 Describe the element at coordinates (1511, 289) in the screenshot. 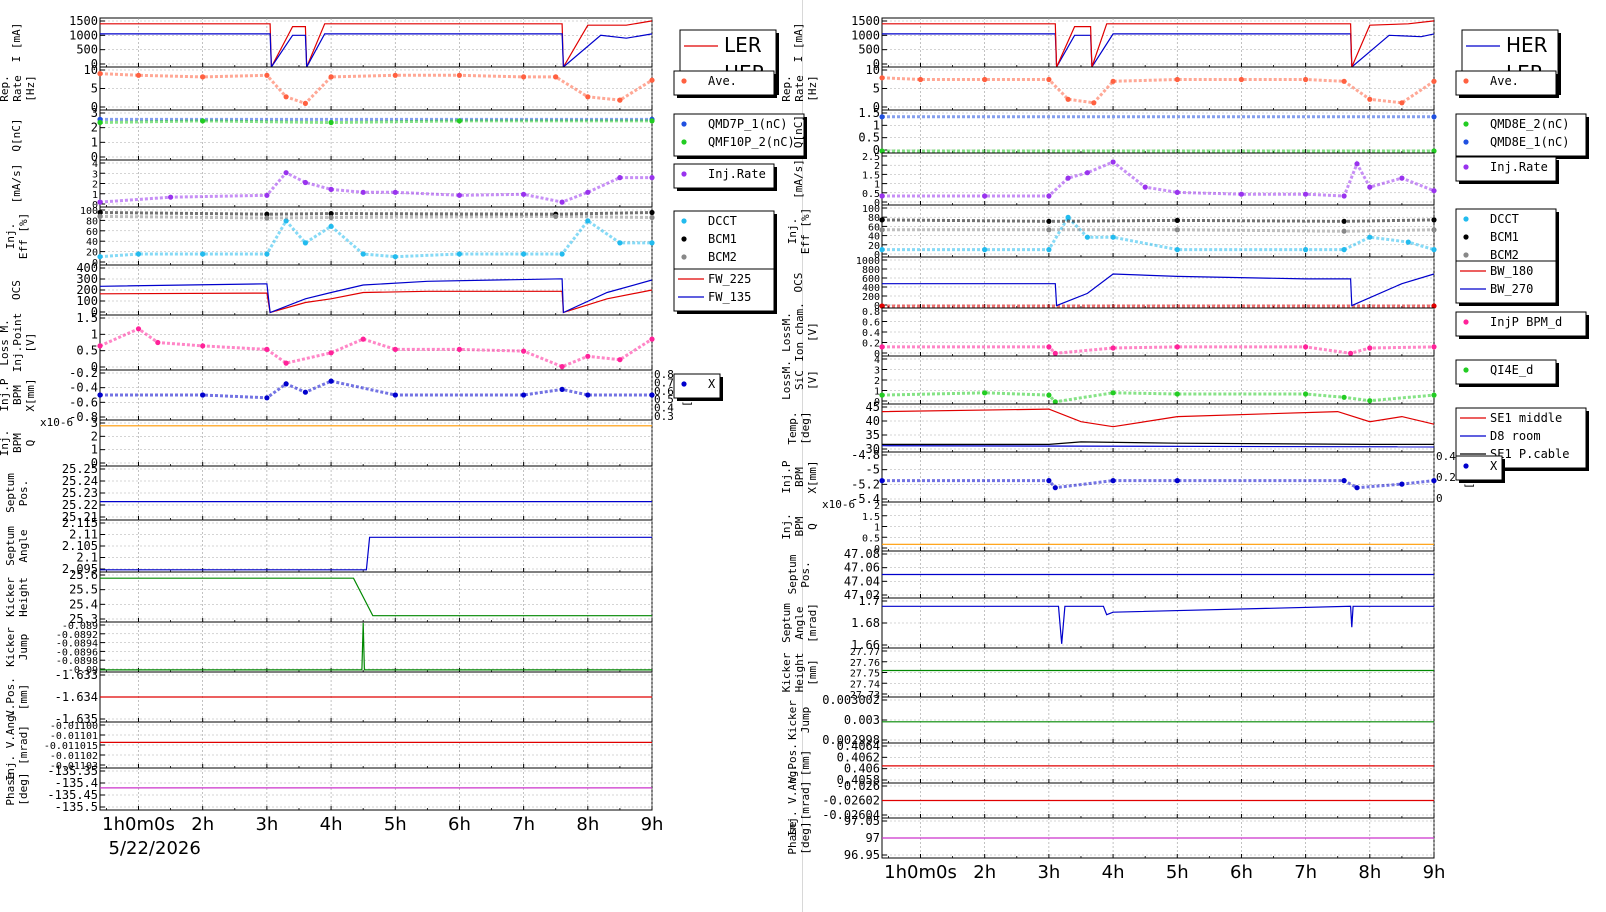

I see `legend-label: BW_270` at that location.